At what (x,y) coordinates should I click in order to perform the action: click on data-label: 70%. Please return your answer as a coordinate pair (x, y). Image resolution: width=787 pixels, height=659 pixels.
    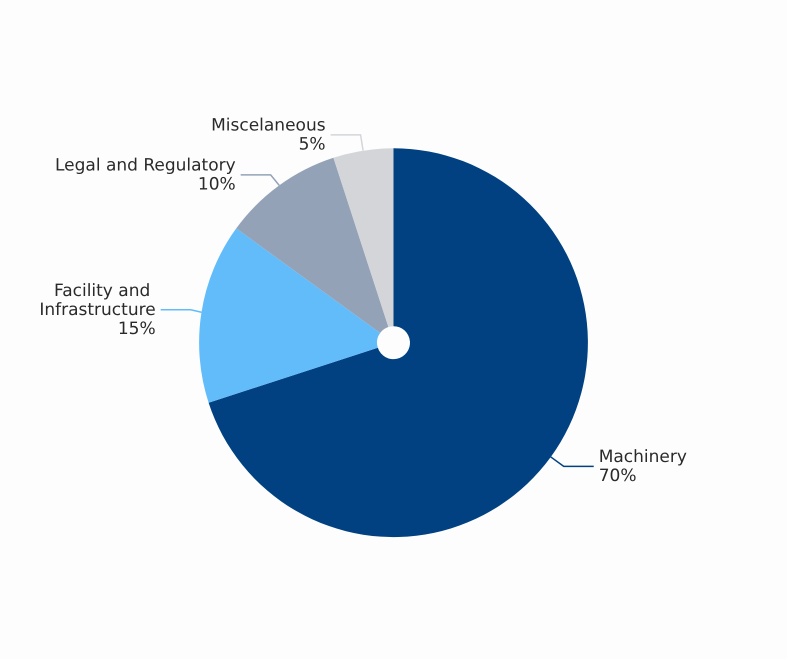
    Looking at the image, I should click on (617, 476).